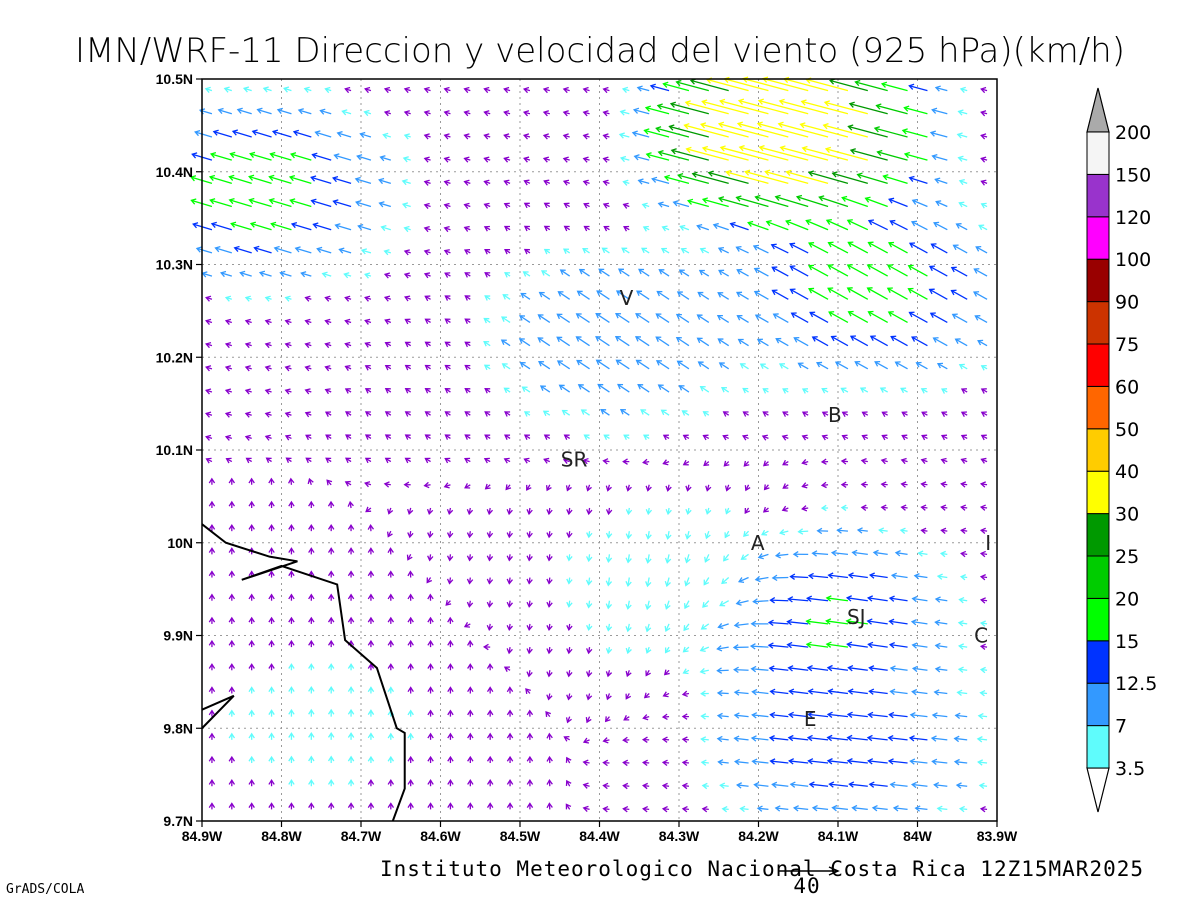 Image resolution: width=1200 pixels, height=900 pixels. Describe the element at coordinates (174, 357) in the screenshot. I see `lat-tick-label: 10.2N` at that location.